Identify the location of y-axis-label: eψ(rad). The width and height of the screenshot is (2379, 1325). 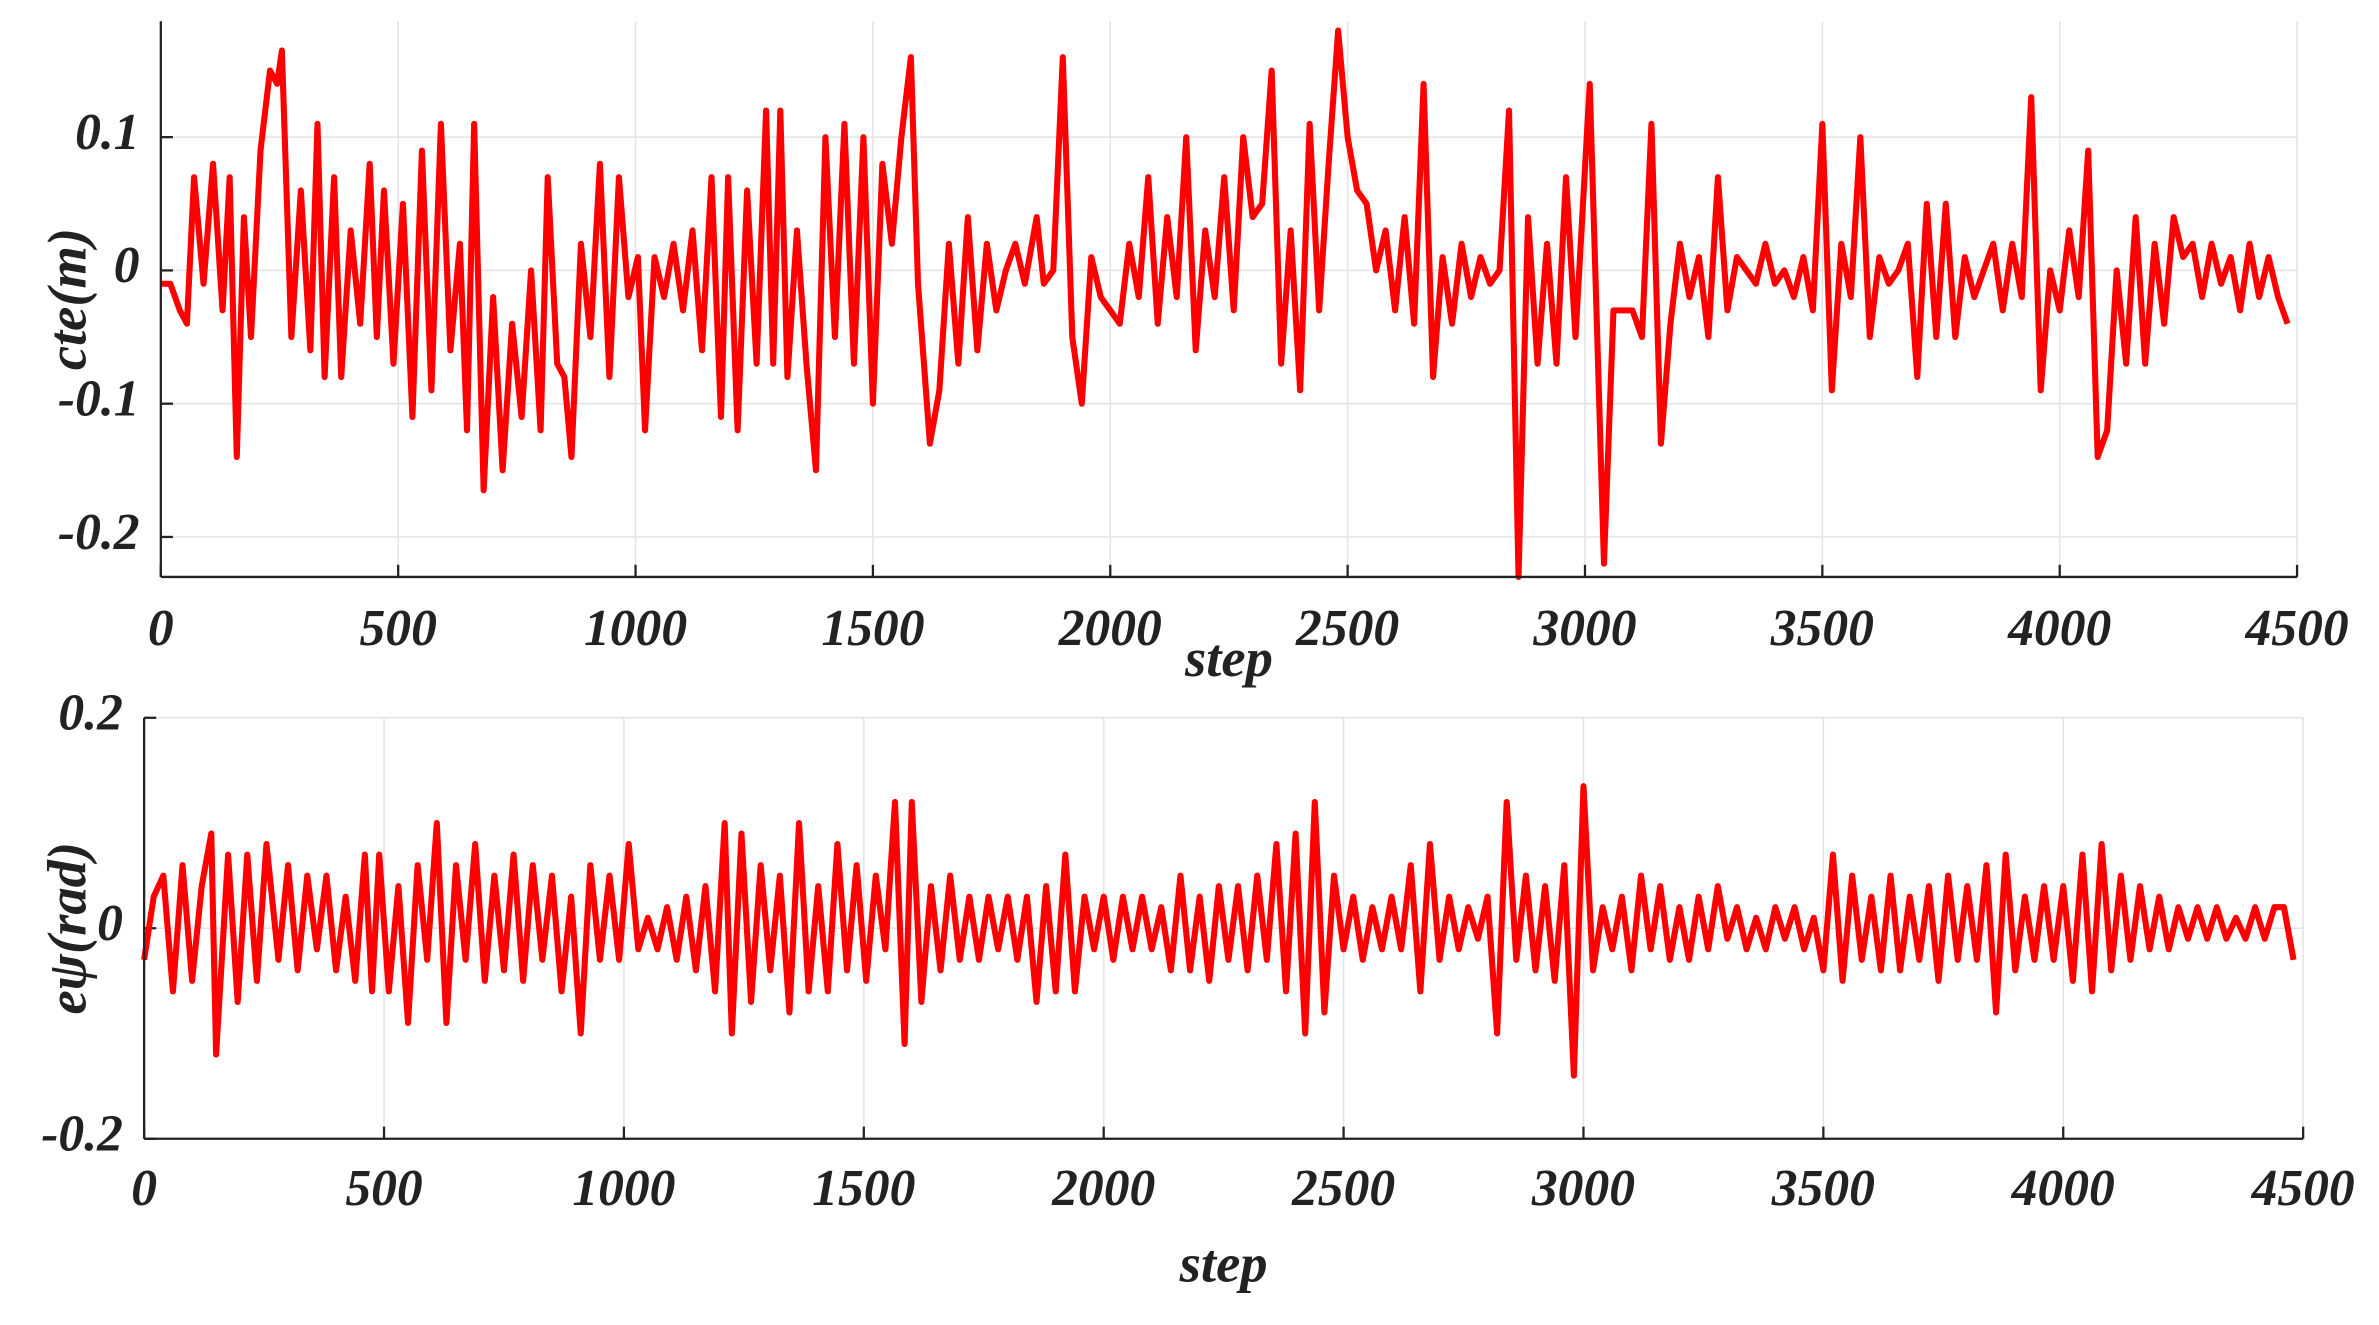
(66, 928).